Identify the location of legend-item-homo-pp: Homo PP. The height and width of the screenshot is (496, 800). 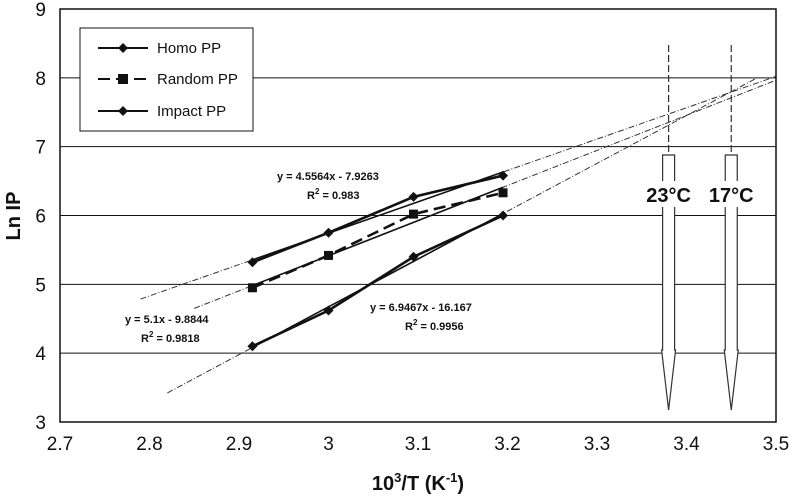
(159, 48).